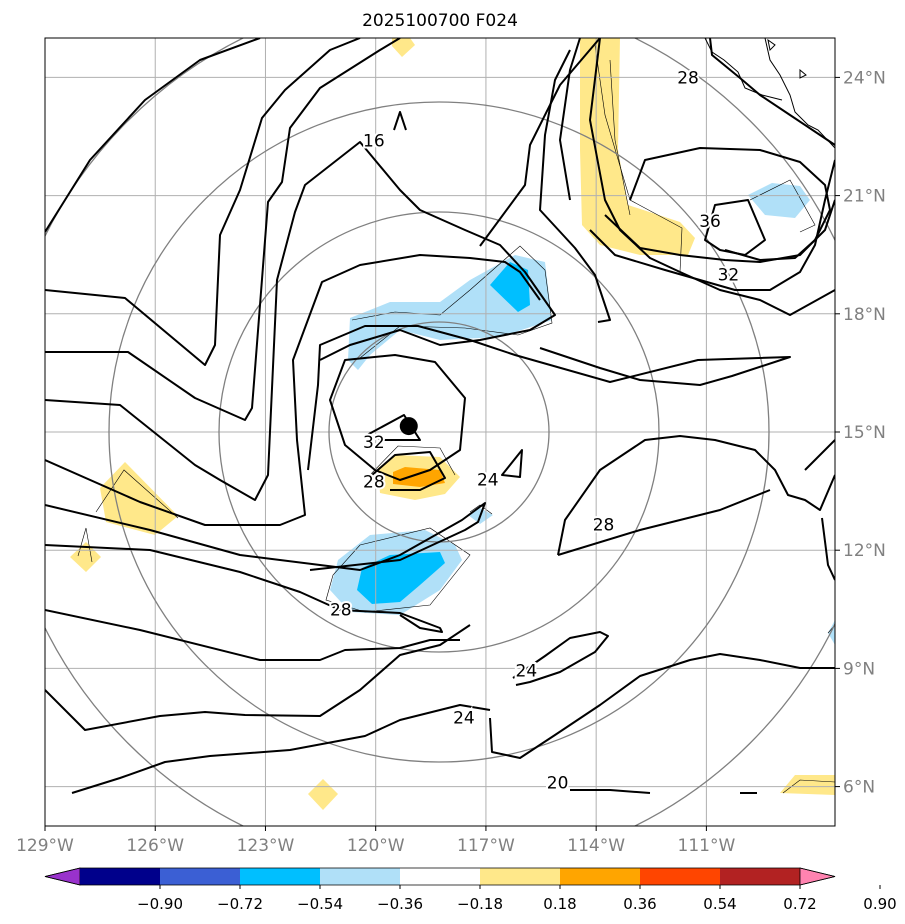 This screenshot has height=924, width=905. I want to click on shade-negative-south-core, so click(401, 578).